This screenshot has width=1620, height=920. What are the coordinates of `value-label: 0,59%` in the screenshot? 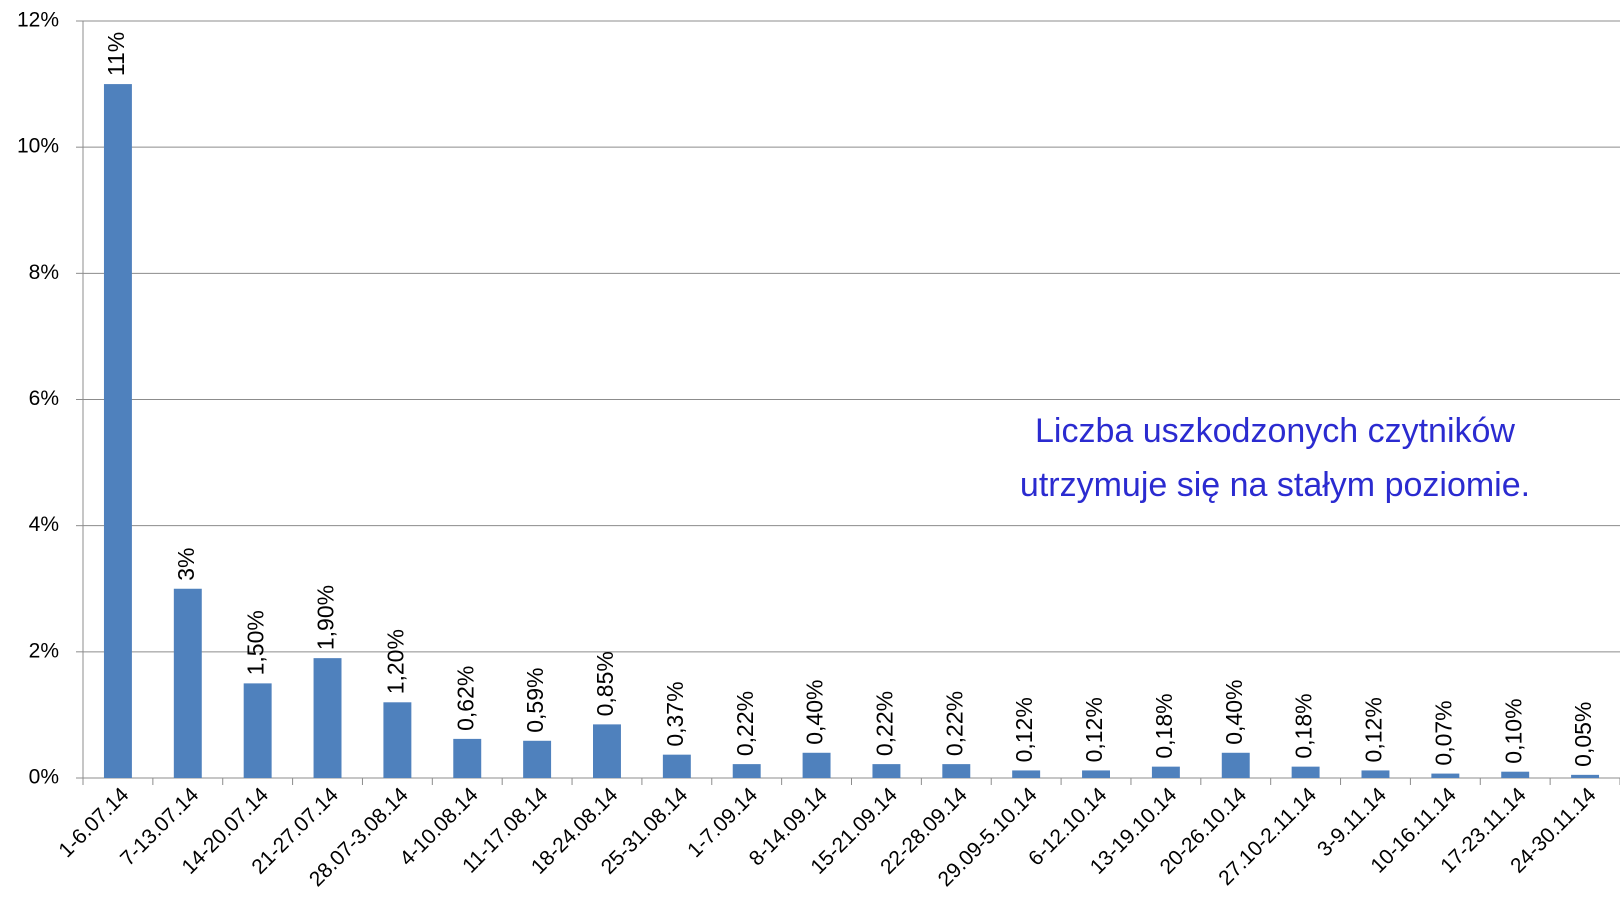 It's located at (535, 700).